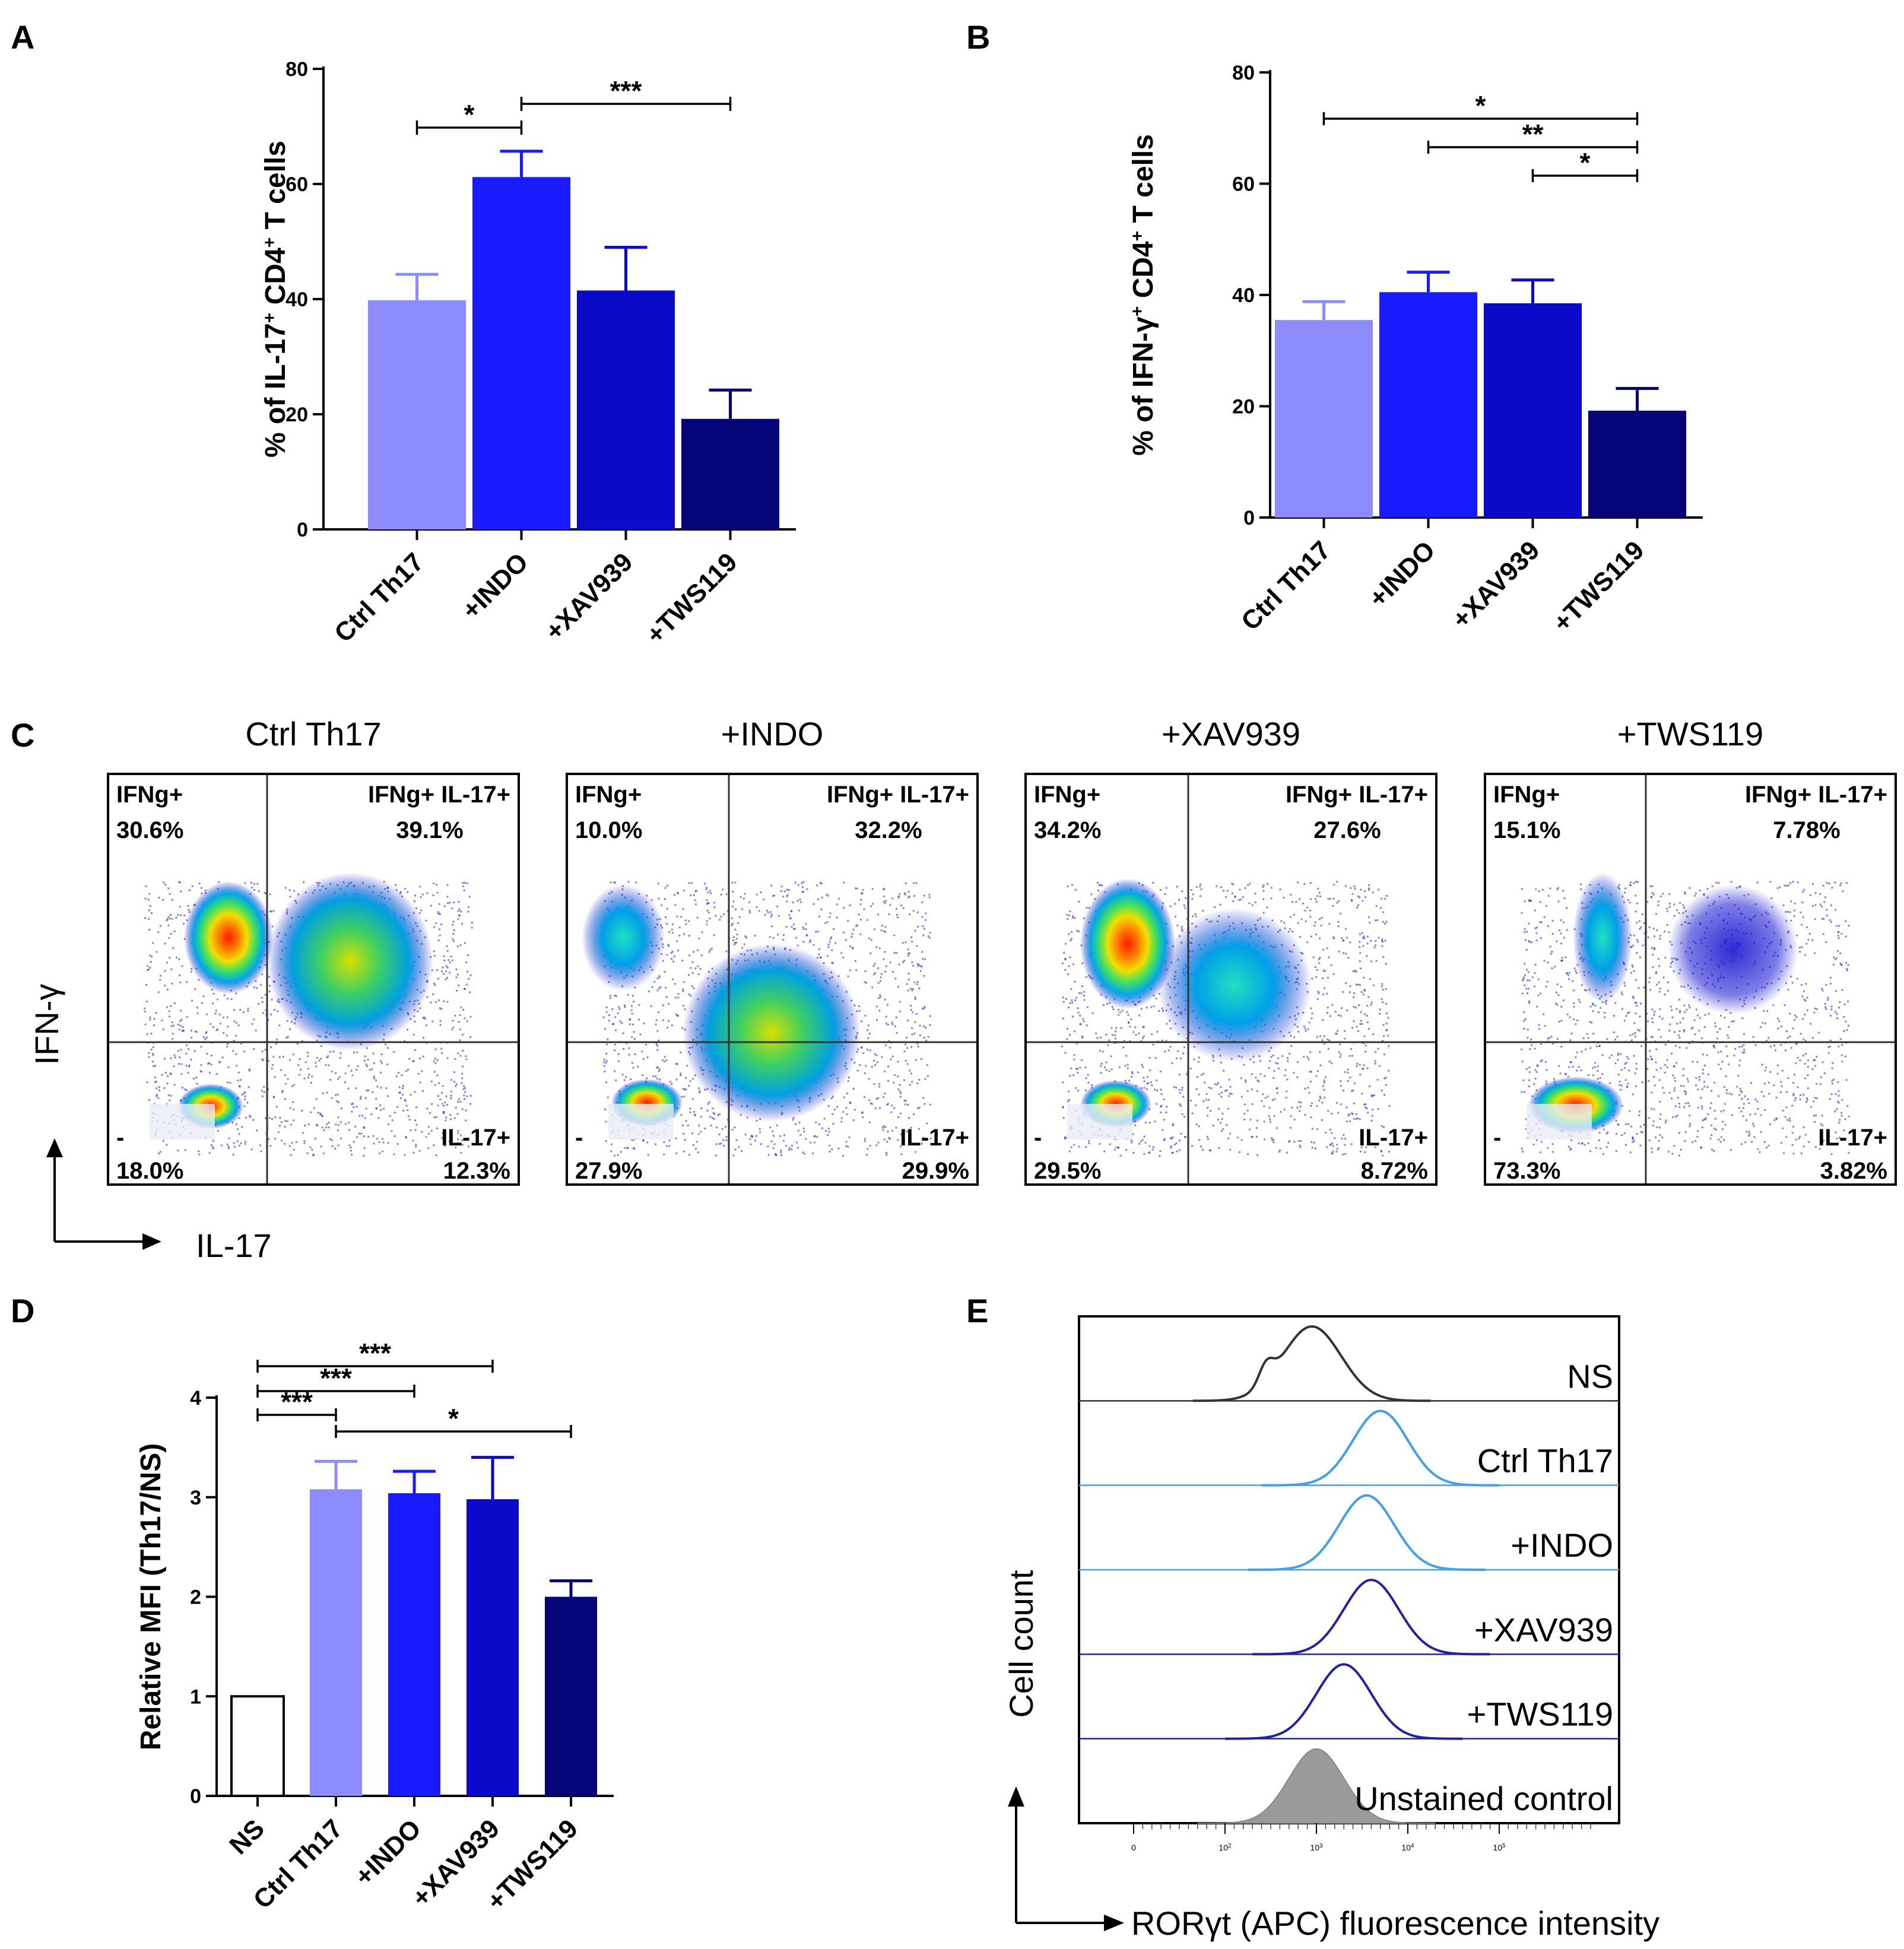 The width and height of the screenshot is (1904, 1949). Describe the element at coordinates (196, 1696) in the screenshot. I see `y-tick-label: 1` at that location.